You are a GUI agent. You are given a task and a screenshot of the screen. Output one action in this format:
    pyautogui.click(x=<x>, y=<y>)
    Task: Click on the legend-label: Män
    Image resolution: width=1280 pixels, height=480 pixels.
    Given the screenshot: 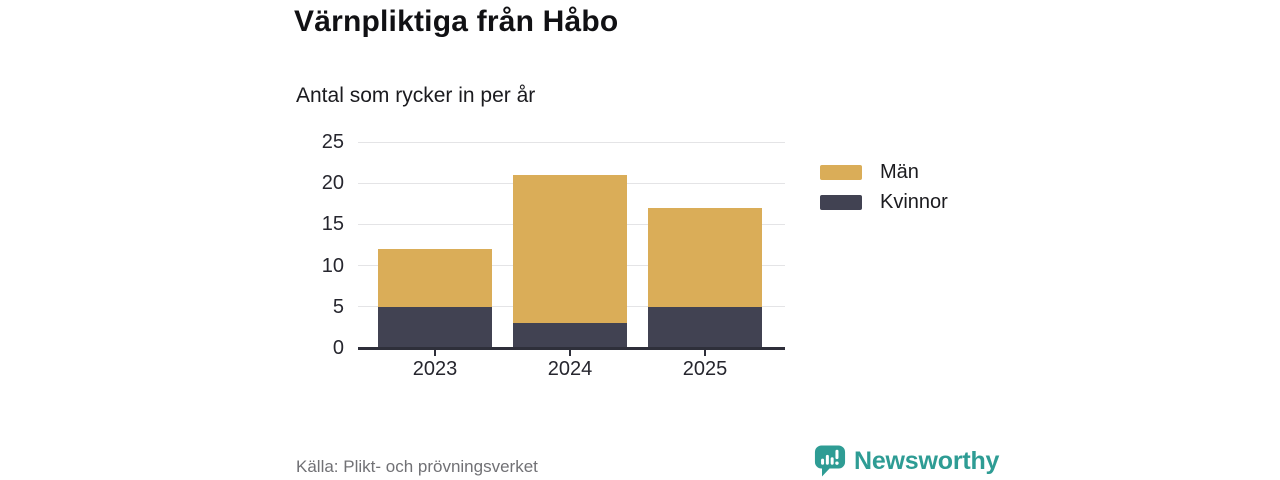 What is the action you would take?
    pyautogui.click(x=899, y=172)
    